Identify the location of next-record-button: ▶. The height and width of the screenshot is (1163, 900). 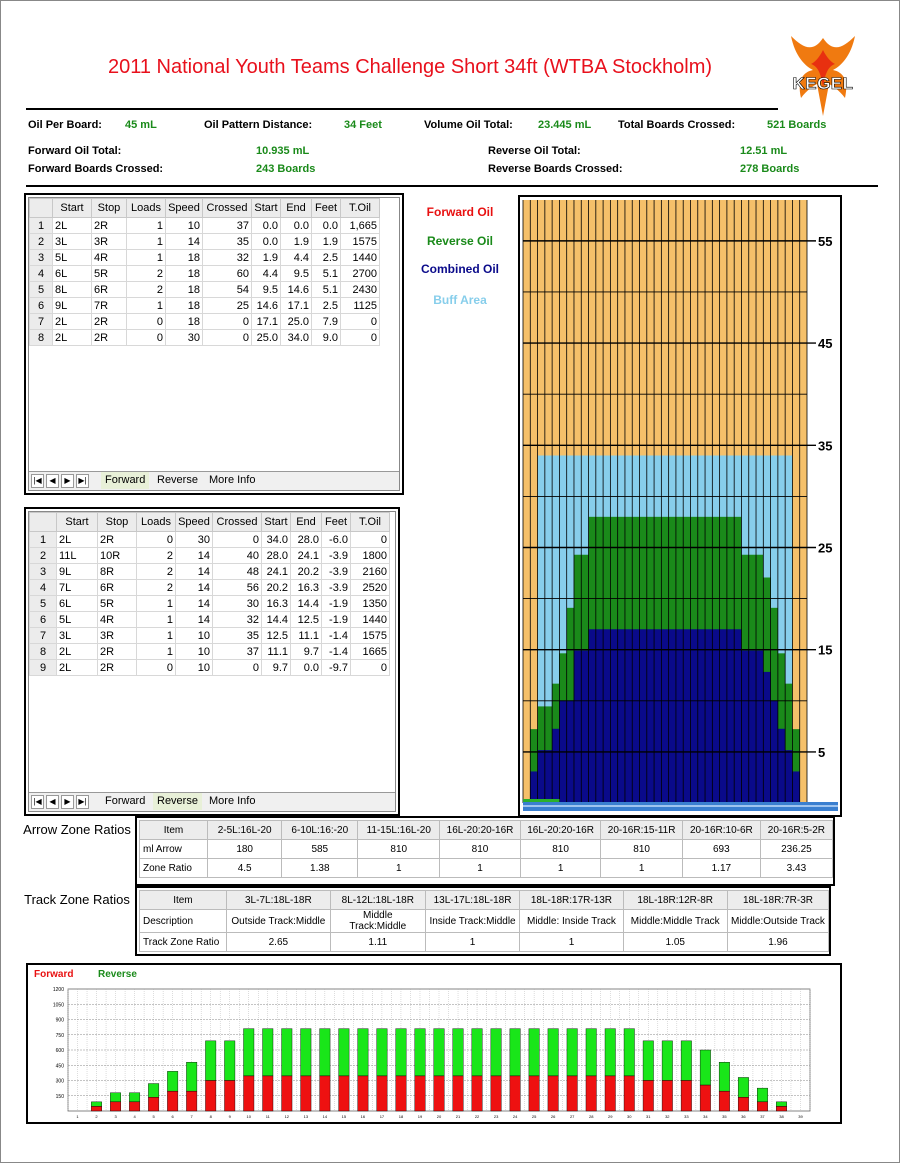
(67, 481).